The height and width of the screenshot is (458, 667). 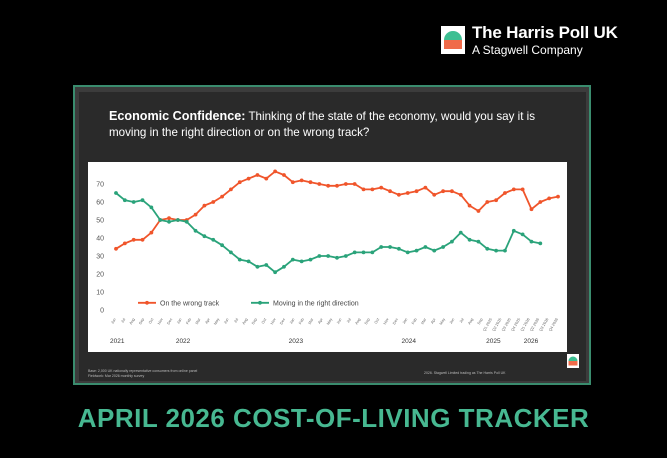 I want to click on legend-swatch-marker, so click(x=260, y=302).